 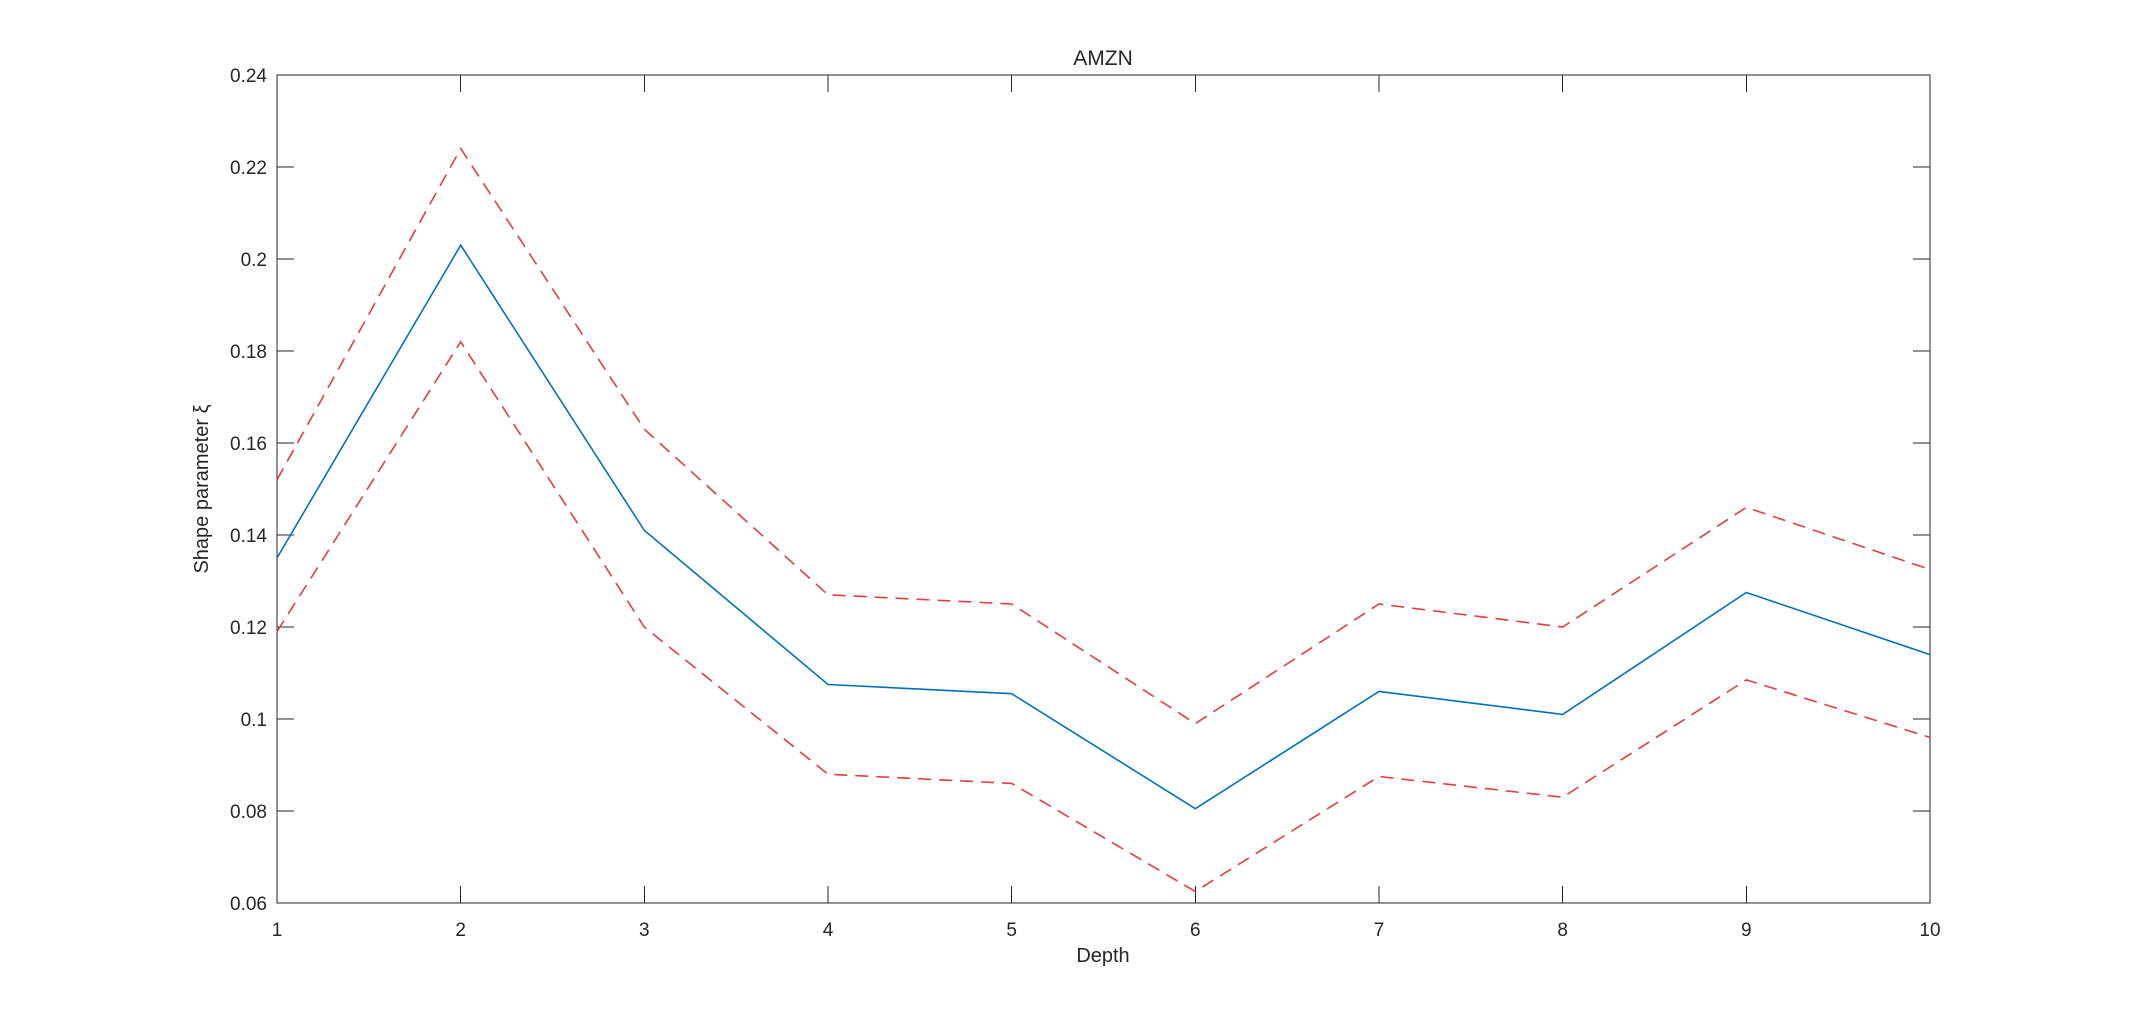 I want to click on x-tick-label: 9, so click(x=1746, y=930).